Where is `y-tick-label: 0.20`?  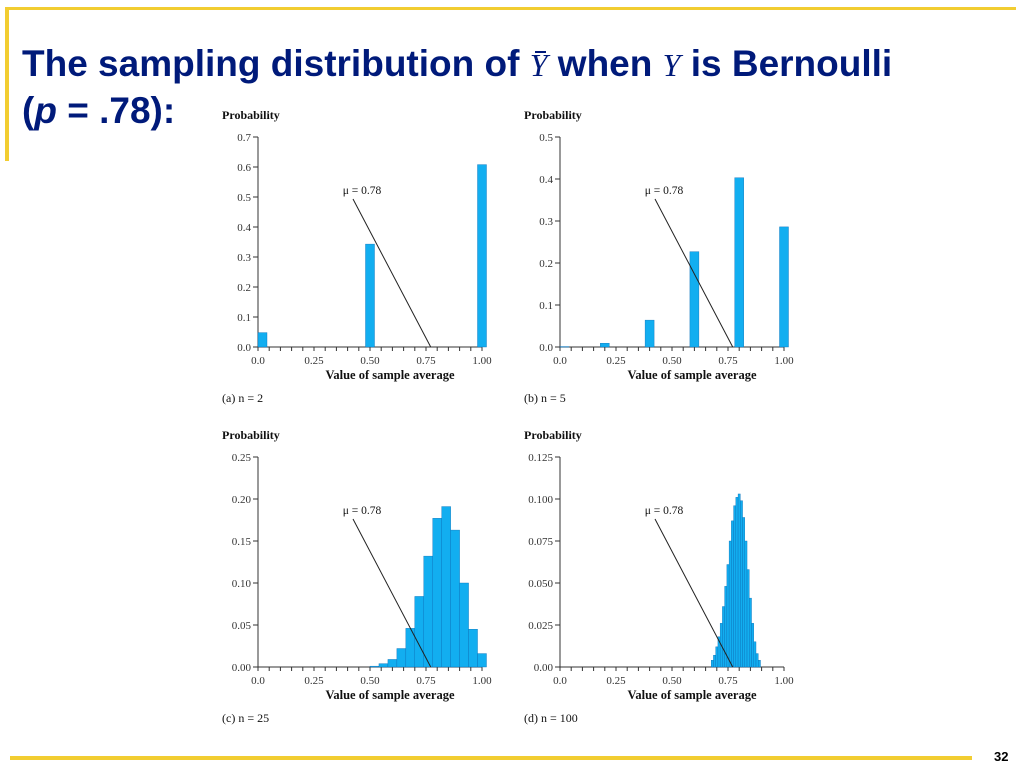
y-tick-label: 0.20 is located at coordinates (242, 500).